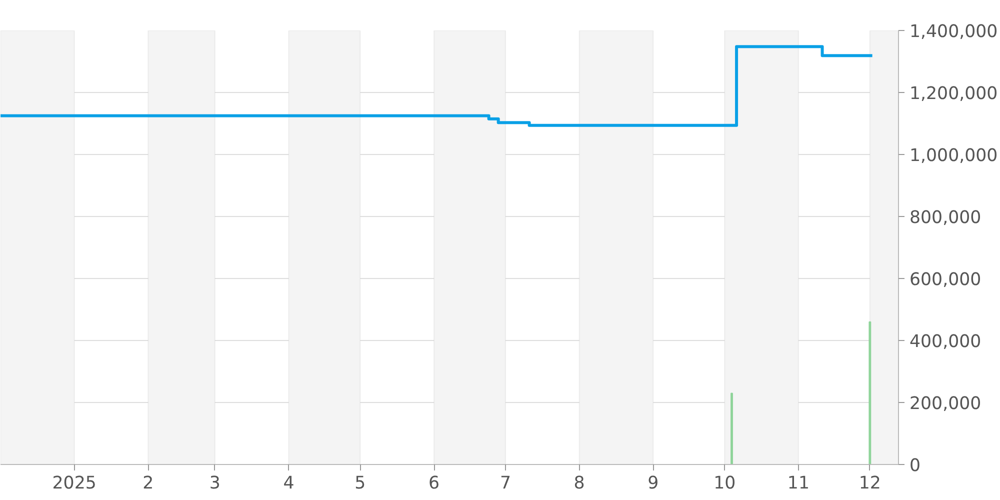  Describe the element at coordinates (505, 484) in the screenshot. I see `x-tick-label: 7` at that location.